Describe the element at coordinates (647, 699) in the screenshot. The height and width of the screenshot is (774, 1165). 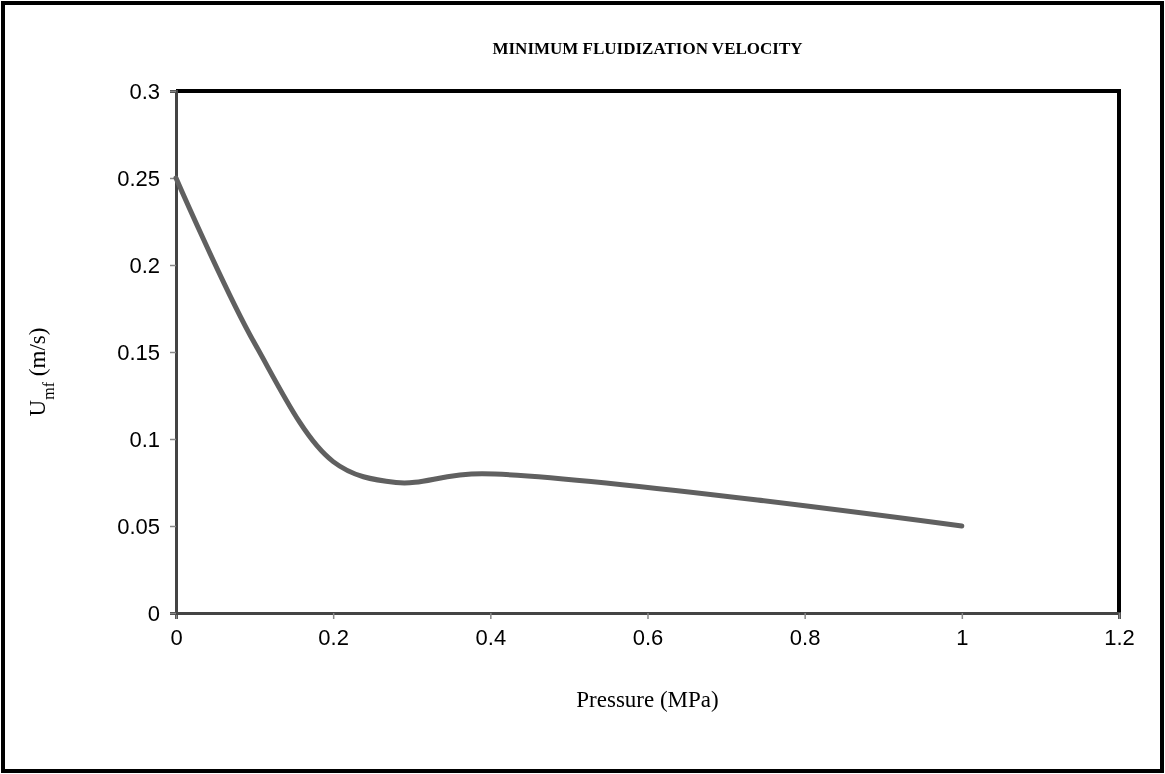
I see `x-axis-title: Pressure (MPa)` at that location.